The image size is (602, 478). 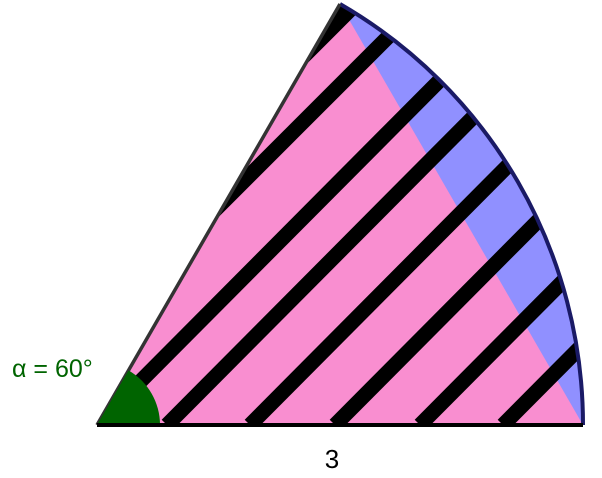 What do you see at coordinates (129, 397) in the screenshot?
I see `angle-marker` at bounding box center [129, 397].